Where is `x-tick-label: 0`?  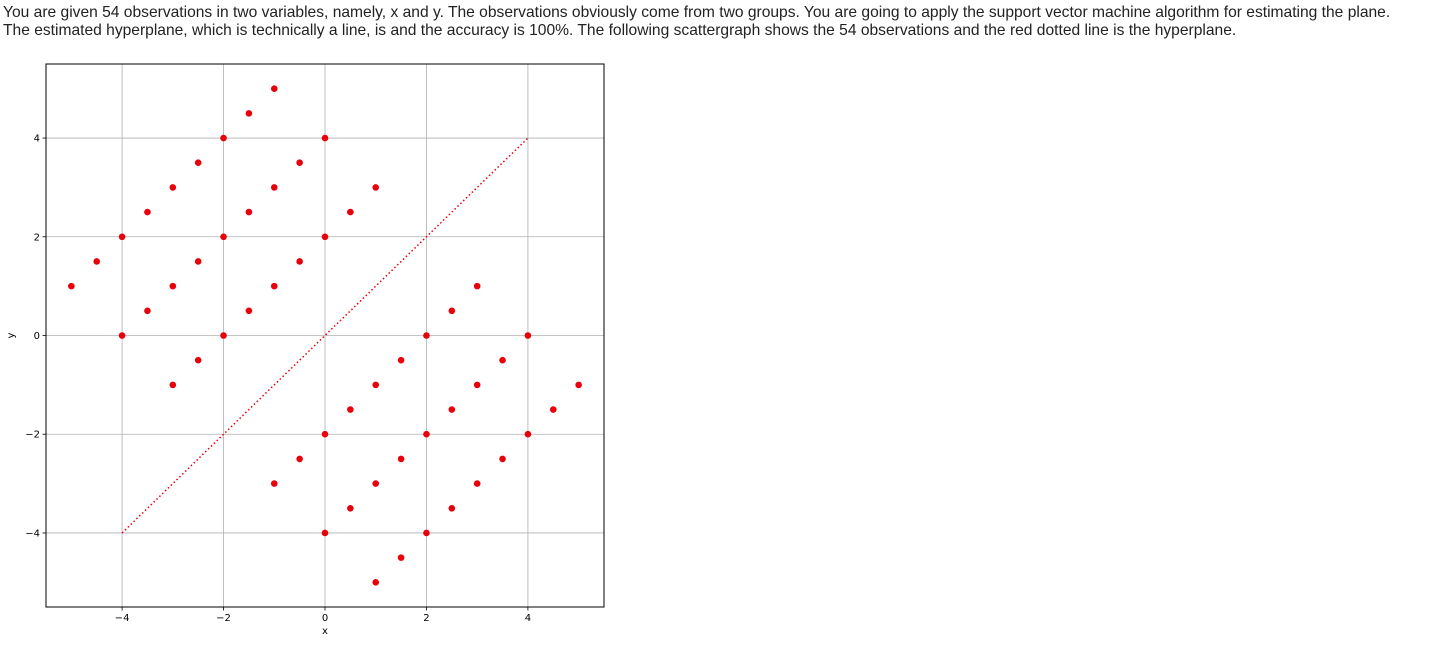
x-tick-label: 0 is located at coordinates (325, 618).